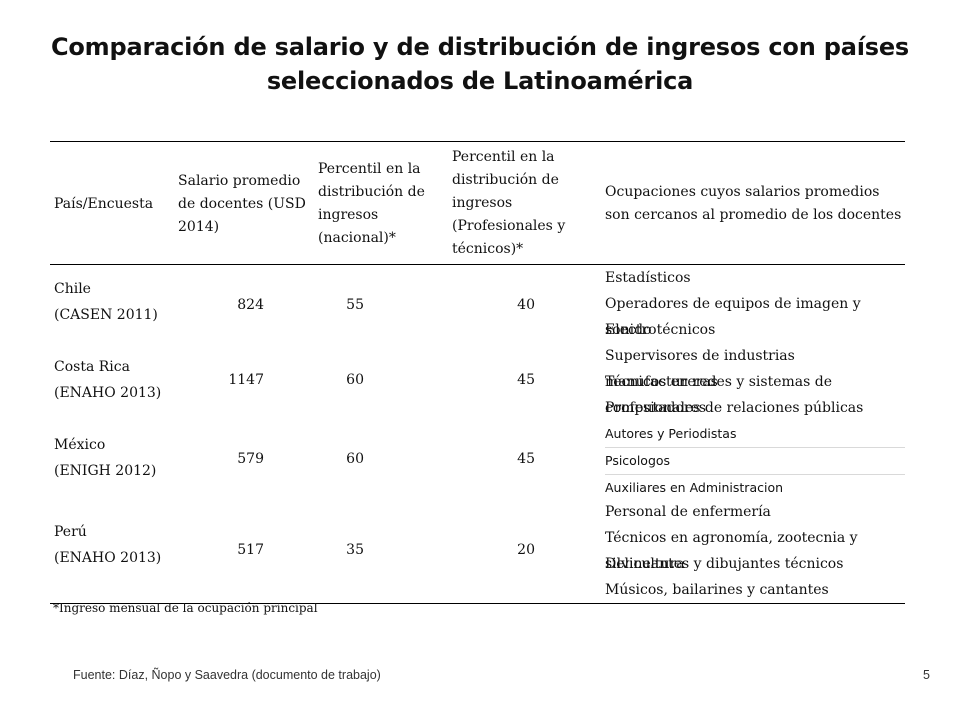  Describe the element at coordinates (480, 81) in the screenshot. I see `title-line-2: seleccionados de Latinoamérica` at that location.